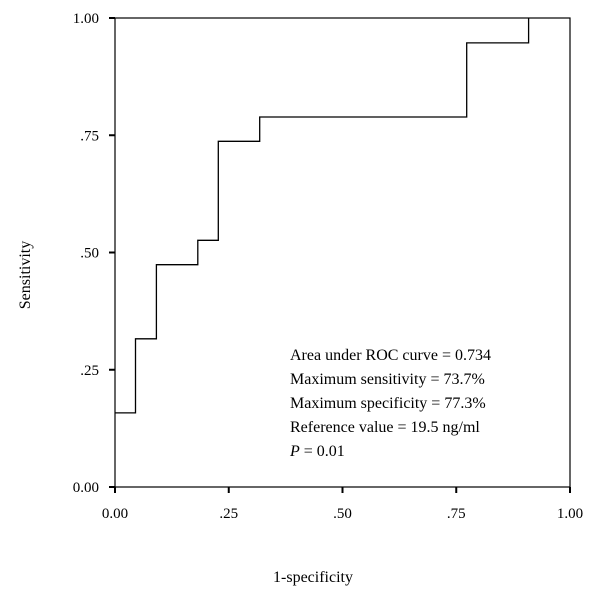  What do you see at coordinates (294, 451) in the screenshot?
I see `p-value-symbol: P` at bounding box center [294, 451].